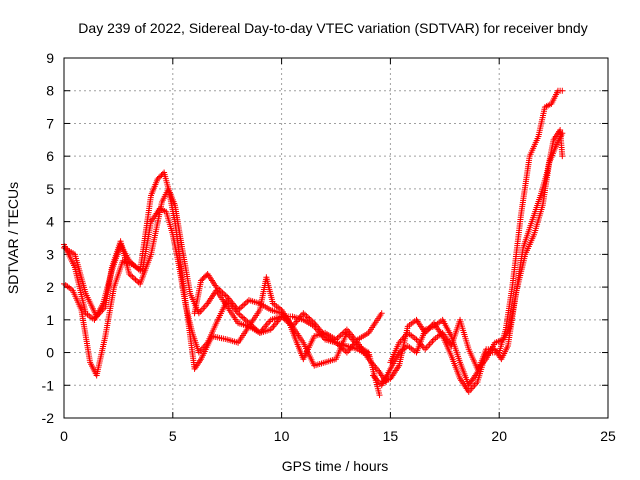 This screenshot has width=640, height=480. Describe the element at coordinates (50, 58) in the screenshot. I see `y-tick-label: 9` at that location.